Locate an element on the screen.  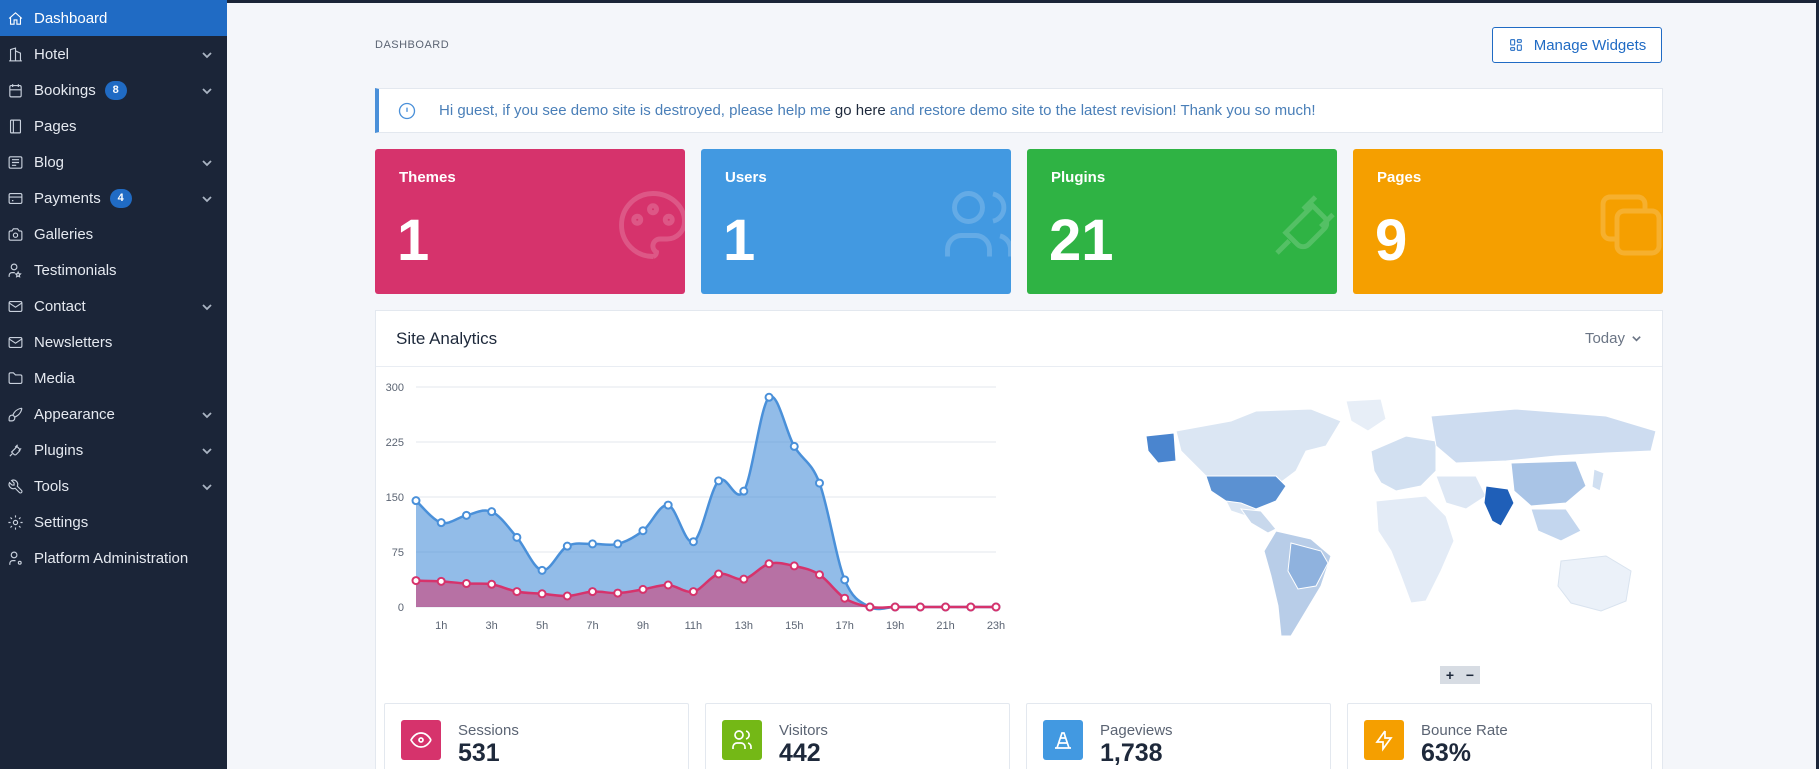
sidebar-item-label: Pages is located at coordinates (55, 126).